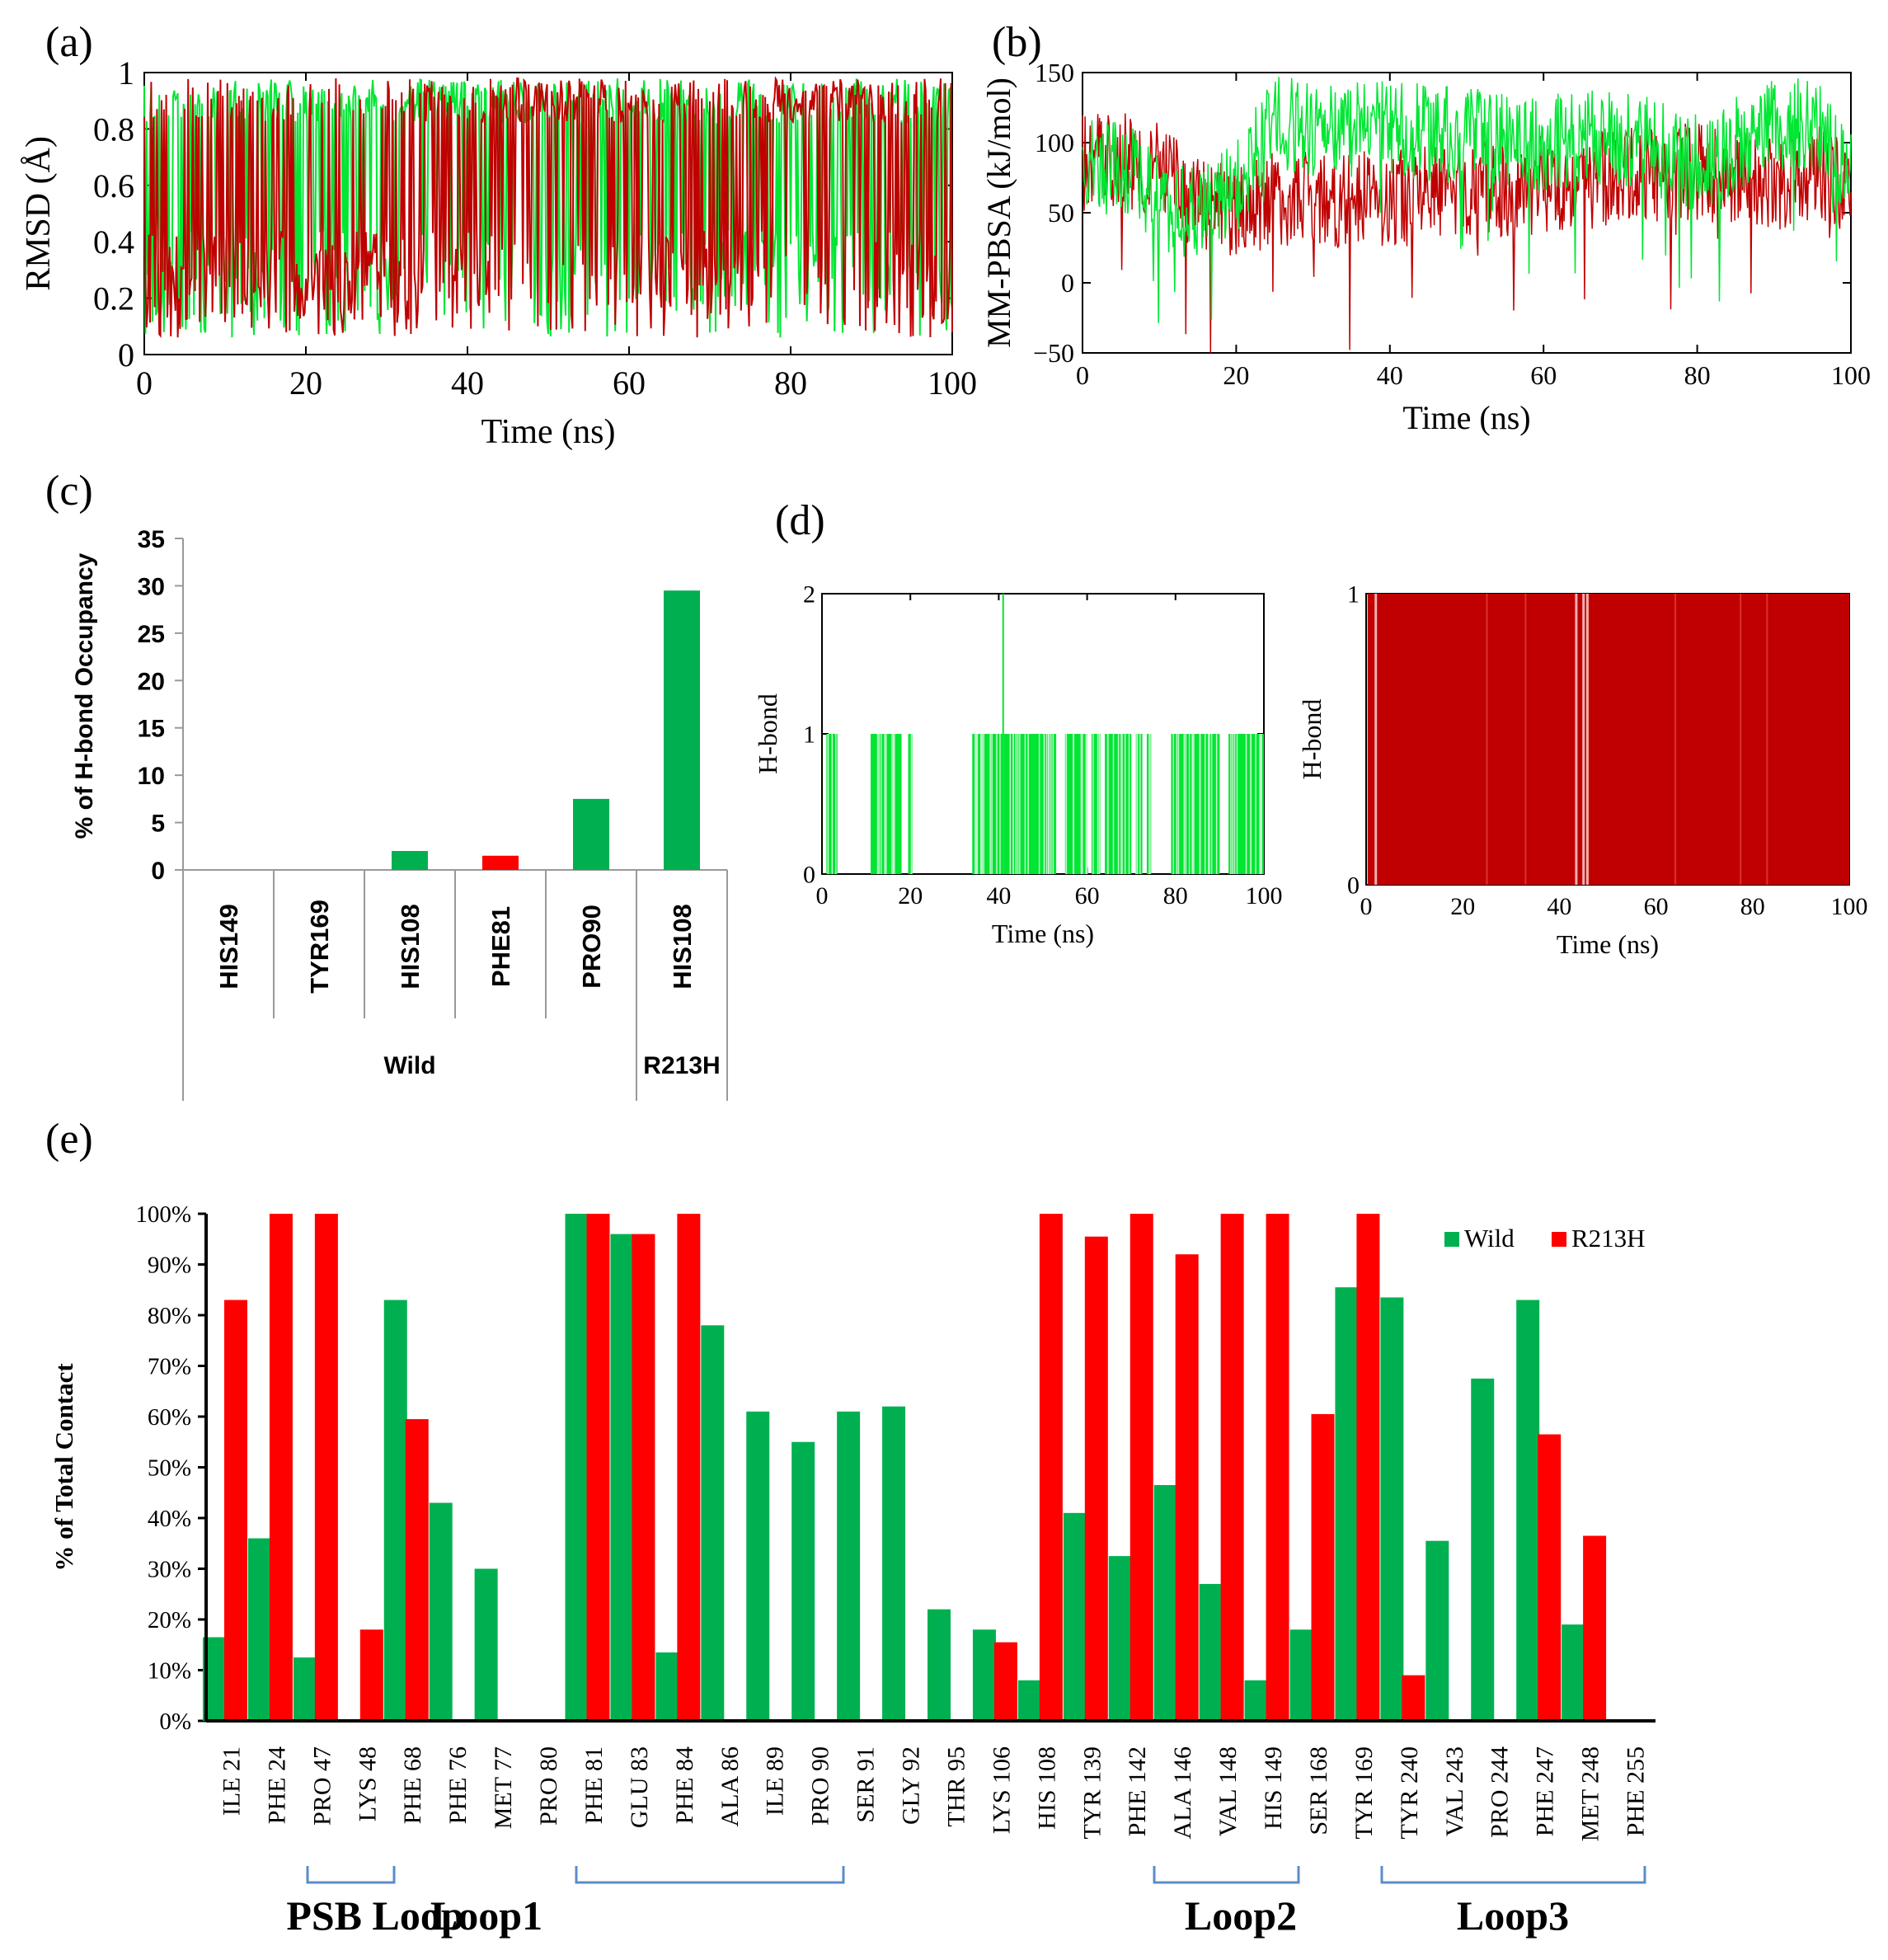 The width and height of the screenshot is (1888, 1960). What do you see at coordinates (503, 1787) in the screenshot?
I see `category-label: MET 77` at bounding box center [503, 1787].